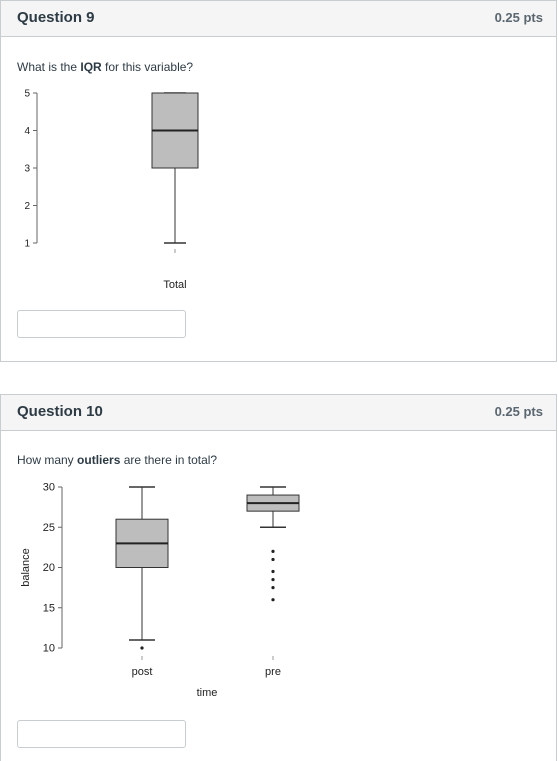  What do you see at coordinates (169, 460) in the screenshot?
I see `prompt-text: are there in total?` at bounding box center [169, 460].